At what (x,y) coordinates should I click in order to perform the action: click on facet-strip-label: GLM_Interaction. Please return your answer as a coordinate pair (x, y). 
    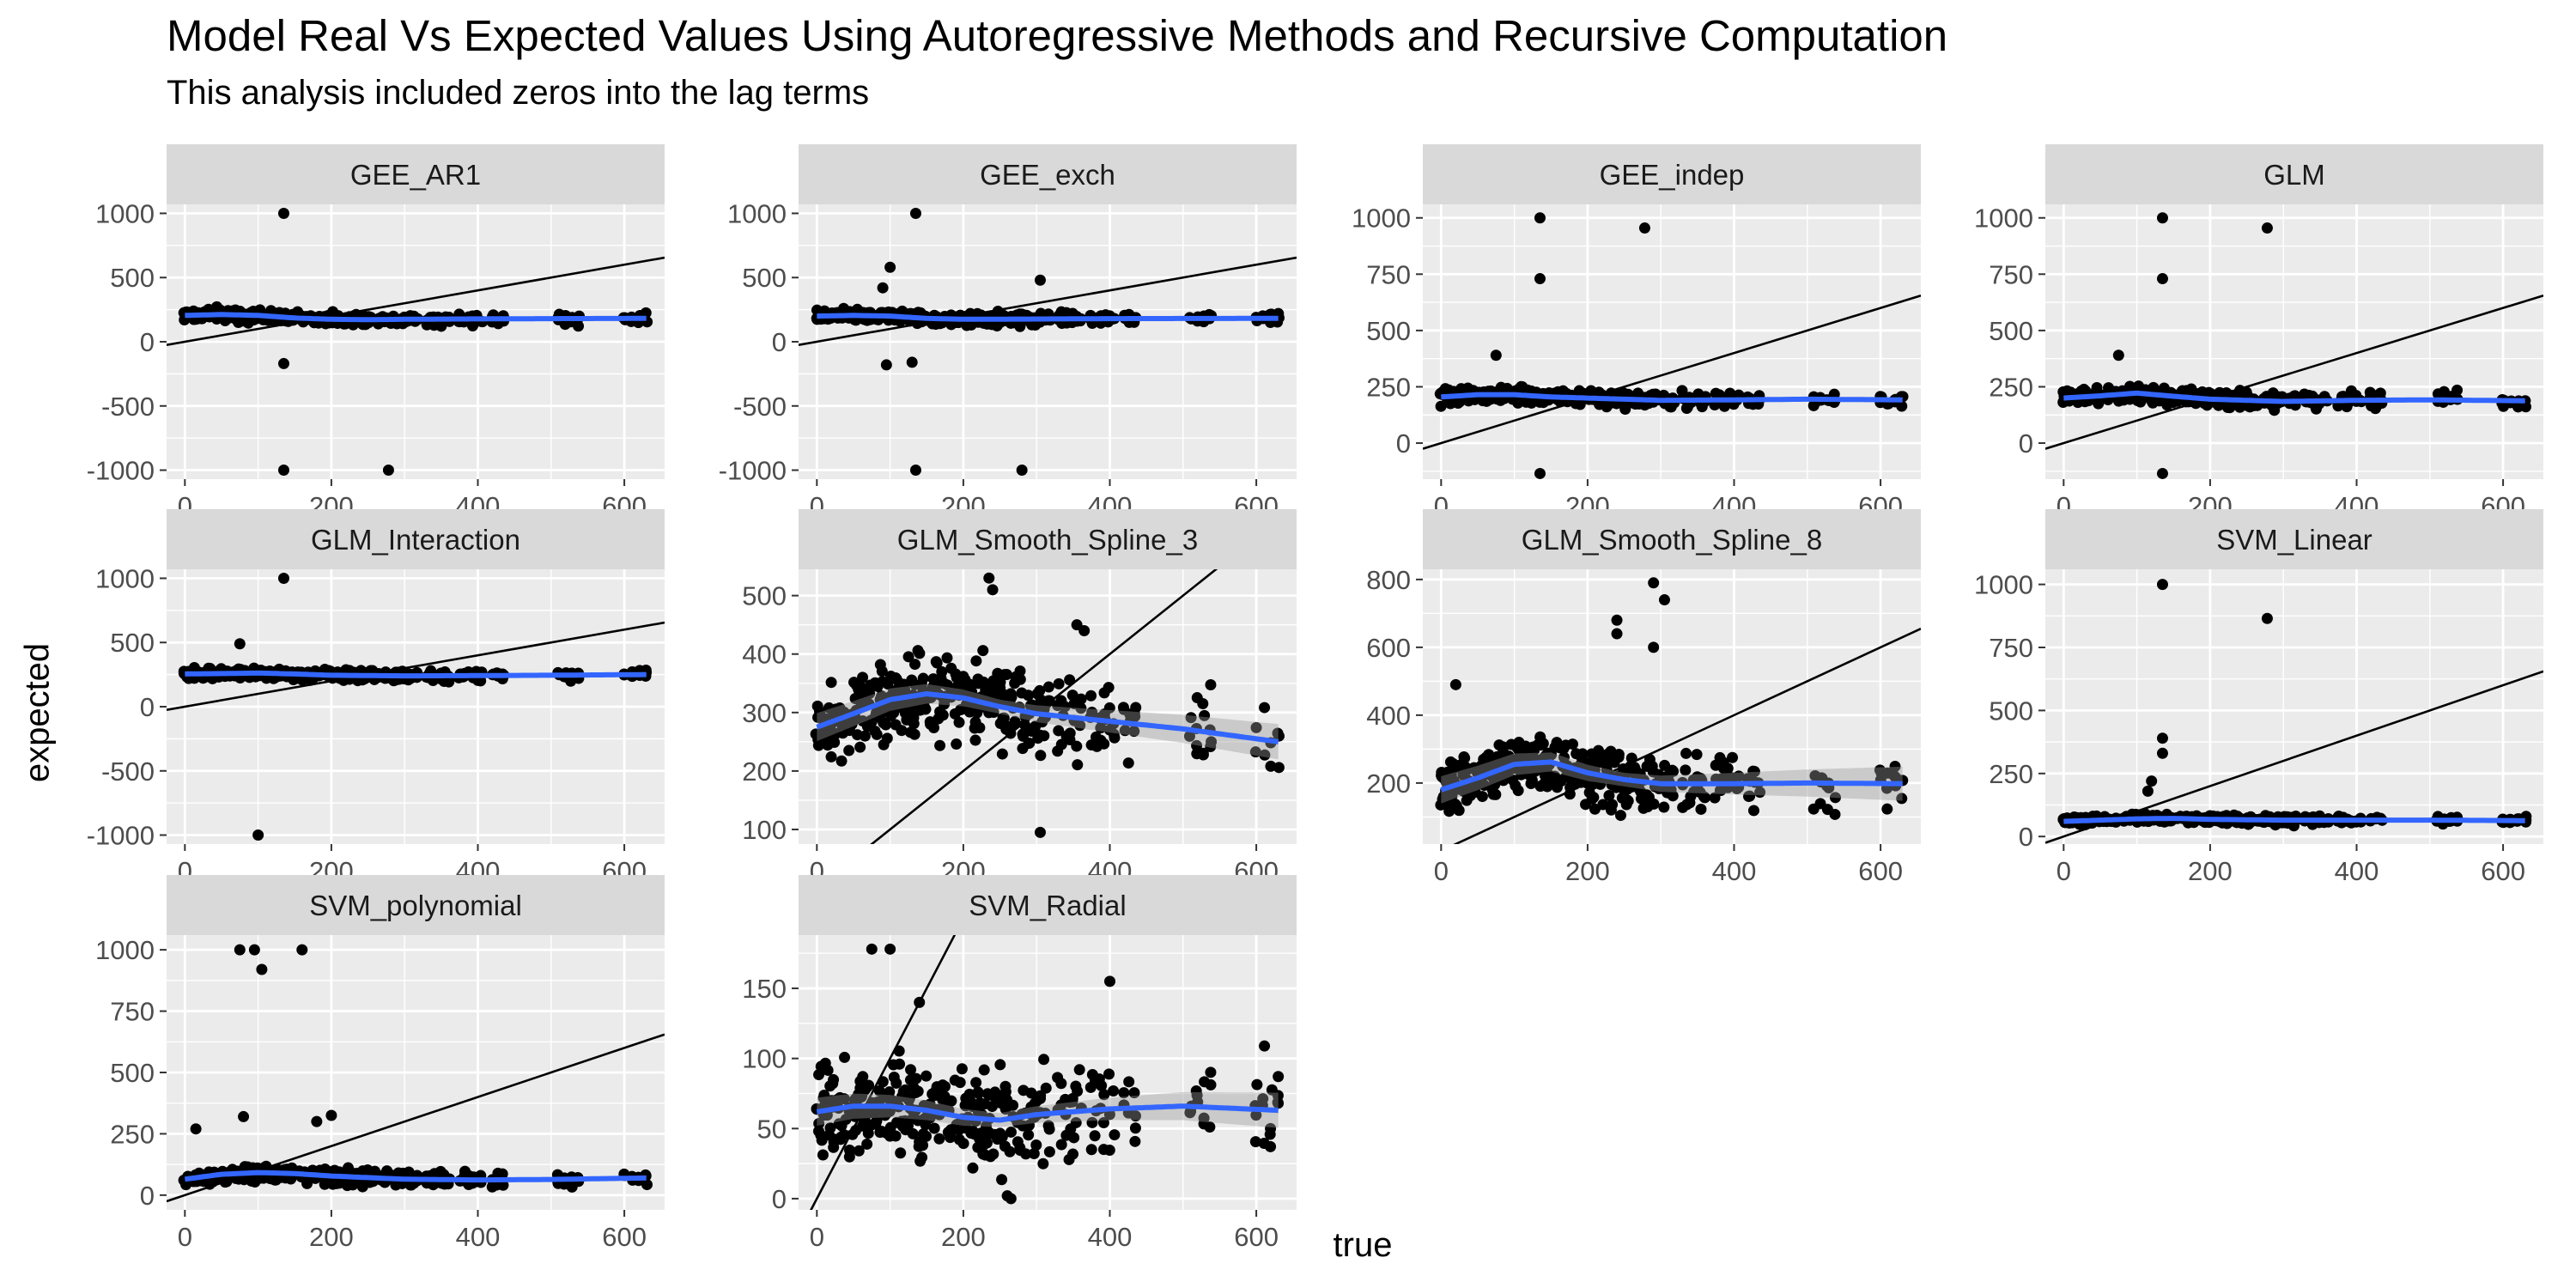
    Looking at the image, I should click on (415, 540).